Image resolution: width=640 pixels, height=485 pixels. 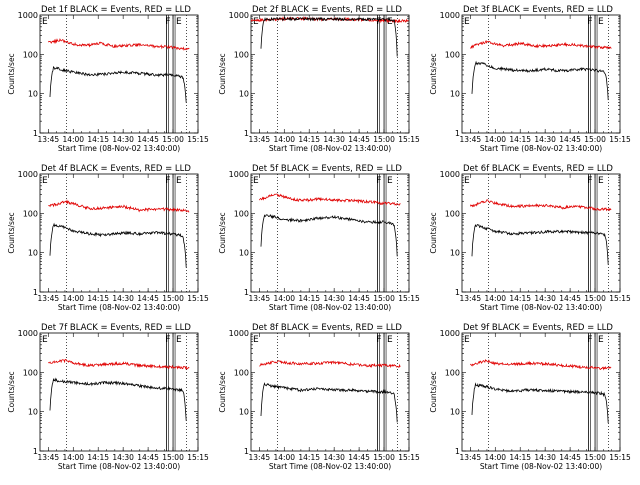 I want to click on panel-title: Det 3f BLACK = Events, RED = LLD, so click(x=538, y=10).